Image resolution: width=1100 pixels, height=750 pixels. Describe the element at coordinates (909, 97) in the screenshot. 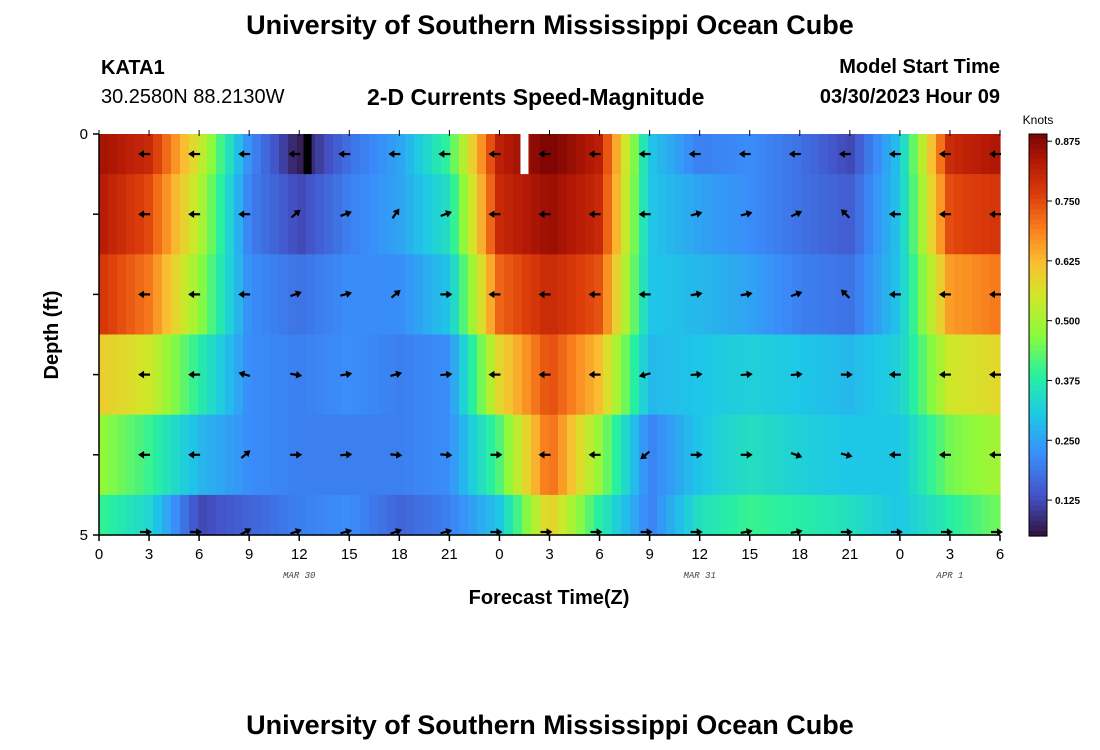

I see `model-start-value: 03/30/2023 Hour 09` at that location.